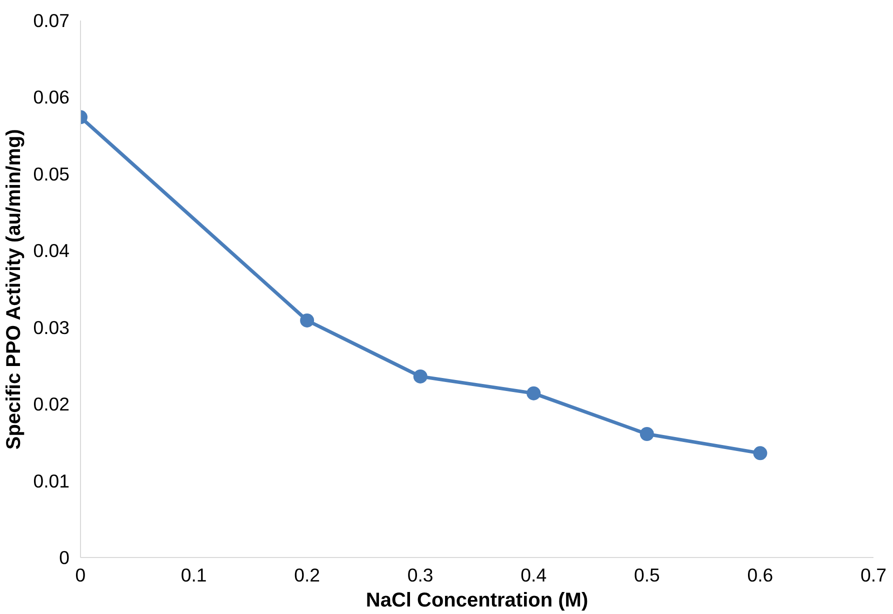 The image size is (893, 614). Describe the element at coordinates (307, 575) in the screenshot. I see `x-tick-label: 0.2` at that location.